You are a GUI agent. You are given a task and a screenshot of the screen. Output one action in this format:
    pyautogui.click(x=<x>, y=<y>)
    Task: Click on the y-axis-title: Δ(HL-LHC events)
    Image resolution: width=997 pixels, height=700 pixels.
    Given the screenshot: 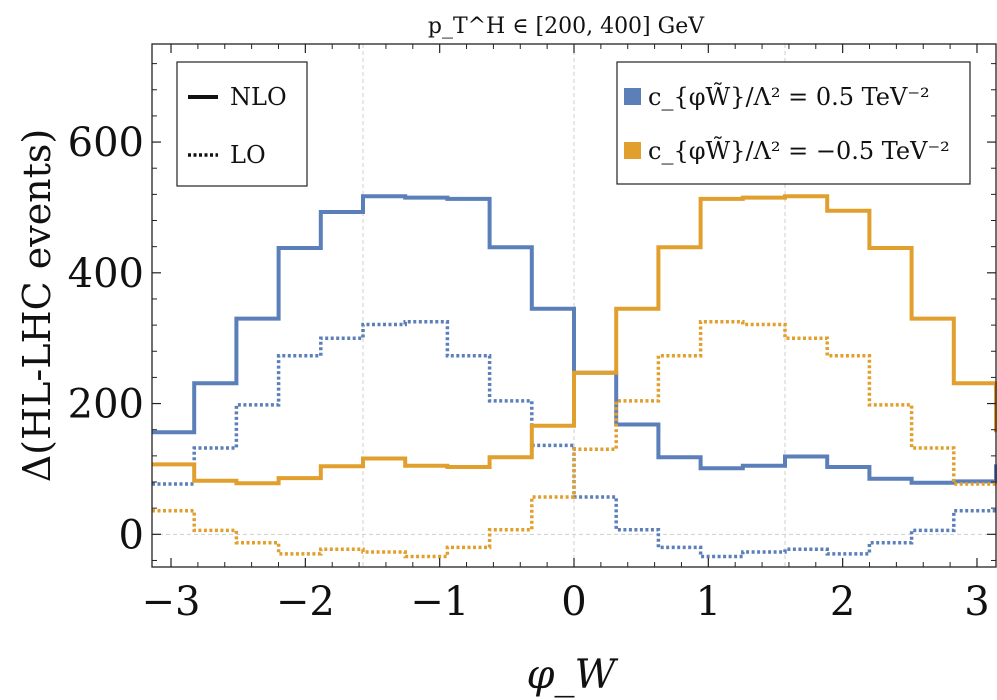 What is the action you would take?
    pyautogui.click(x=37, y=306)
    